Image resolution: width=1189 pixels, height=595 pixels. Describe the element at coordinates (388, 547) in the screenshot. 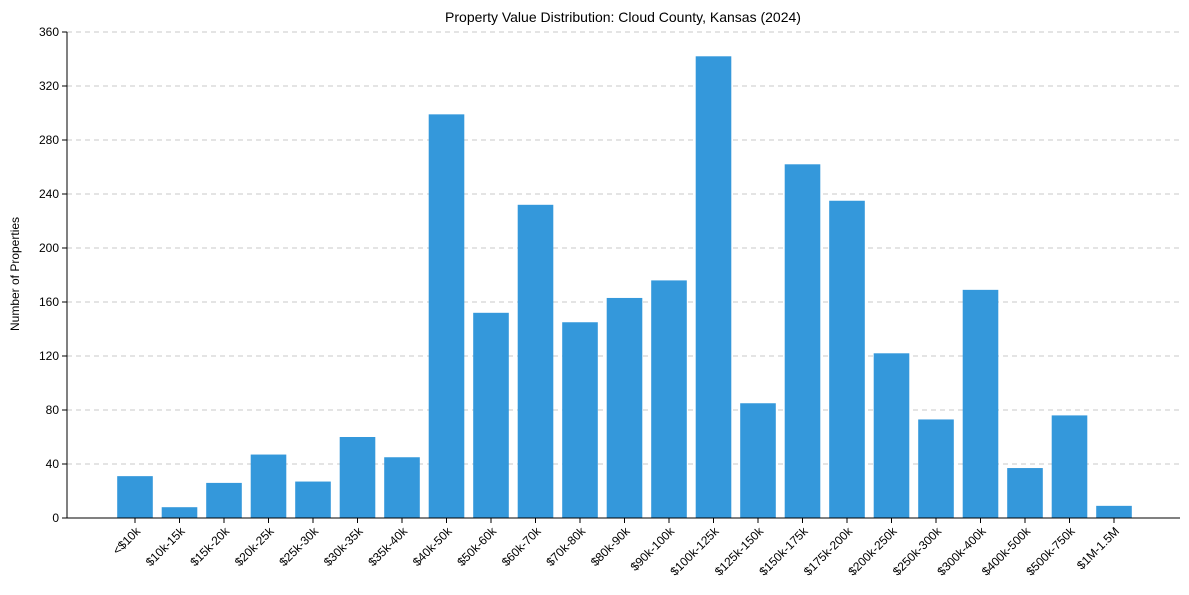

I see `x-tick-label: $35k-40k` at that location.